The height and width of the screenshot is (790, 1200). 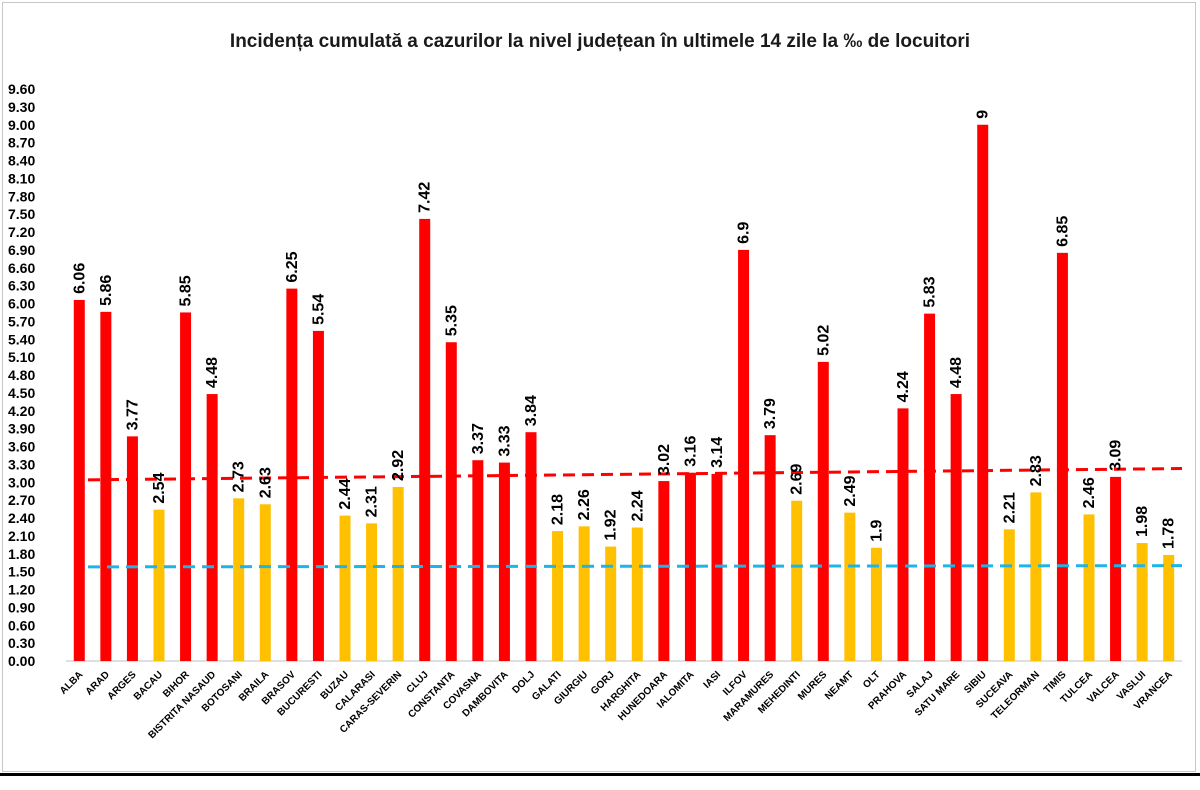 I want to click on data-label: 3.02, so click(x=664, y=459).